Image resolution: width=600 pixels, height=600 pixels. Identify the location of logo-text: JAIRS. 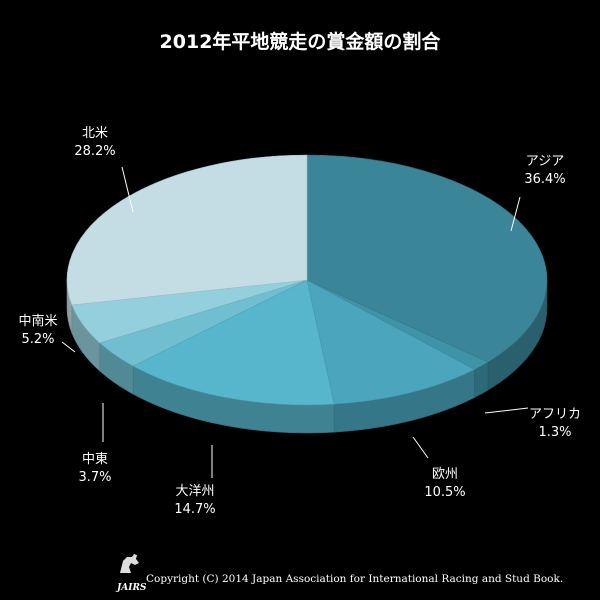
(131, 588).